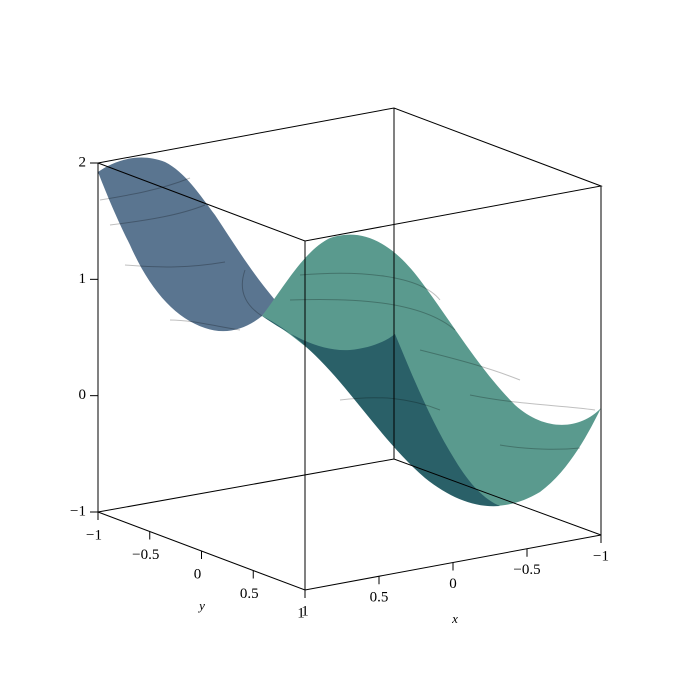 This screenshot has width=700, height=700. Describe the element at coordinates (453, 584) in the screenshot. I see `x-tick-label: 0` at that location.